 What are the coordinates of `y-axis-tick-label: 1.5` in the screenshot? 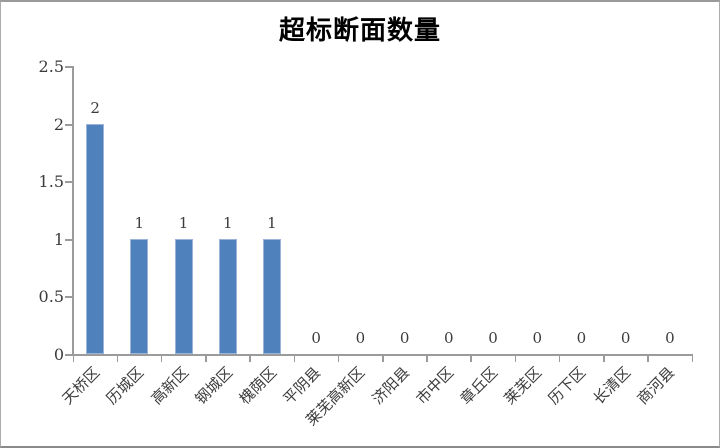 It's located at (51, 182).